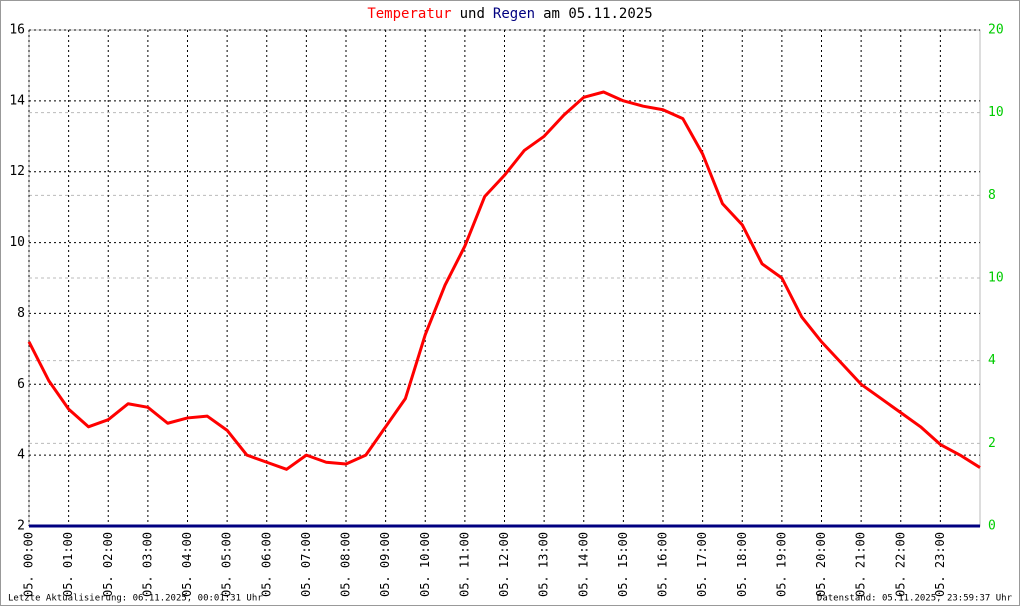 The image size is (1020, 606). Describe the element at coordinates (781, 564) in the screenshot. I see `x-tick-label: 05. 19:00` at that location.